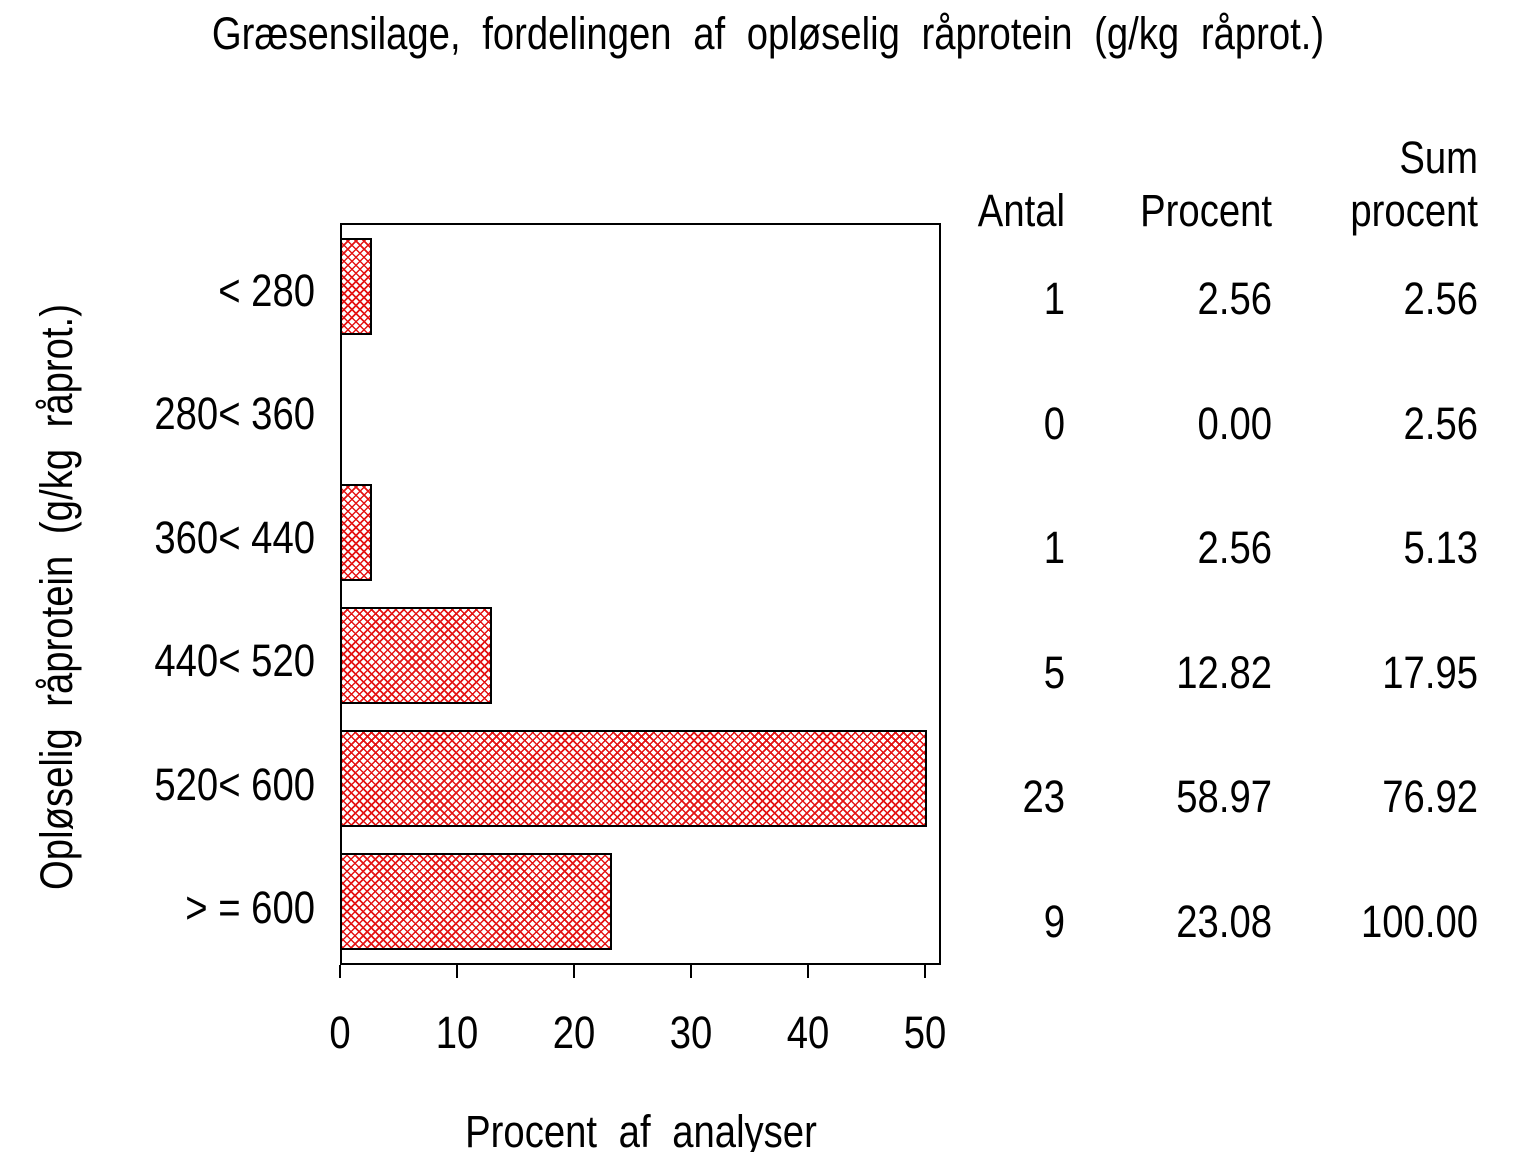 The image size is (1536, 1152). Describe the element at coordinates (457, 1032) in the screenshot. I see `x-tick-label: 10` at that location.